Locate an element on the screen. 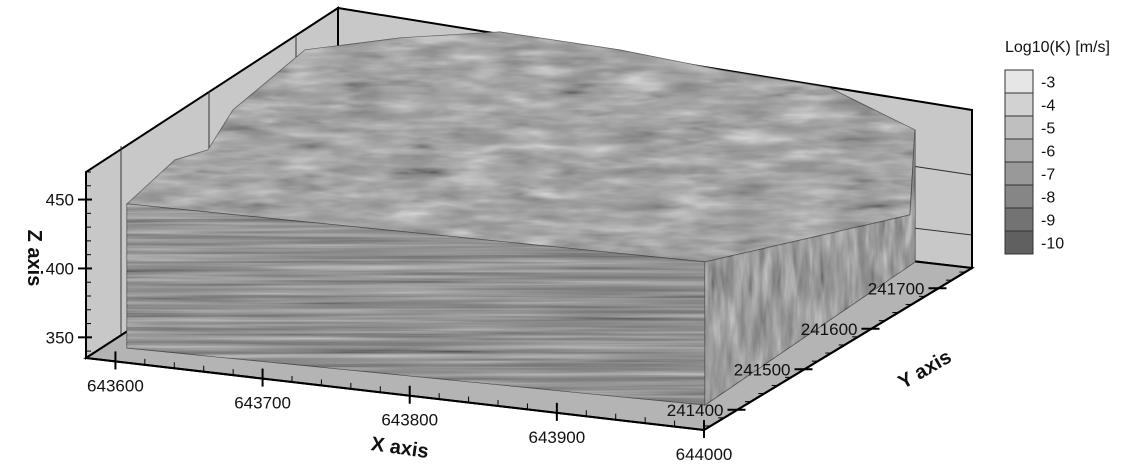  colorbar-legend: Log10(K) [m/s] -3 -4 -5 -6 -7 -8 -9 -10 is located at coordinates (1057, 147).